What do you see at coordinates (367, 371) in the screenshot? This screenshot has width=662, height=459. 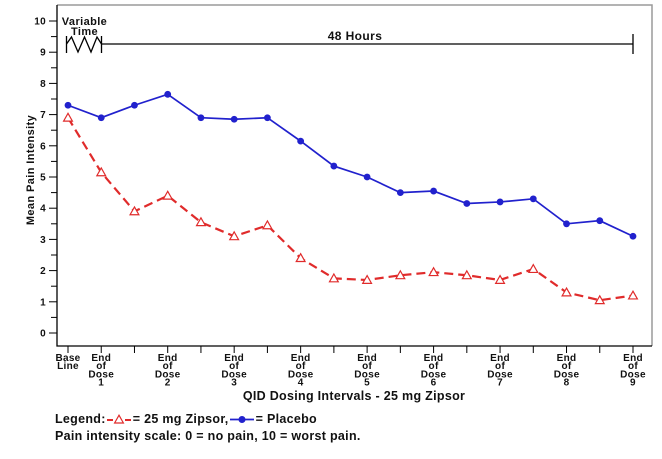 I see `x-tick-label: End of Dose 5` at bounding box center [367, 371].